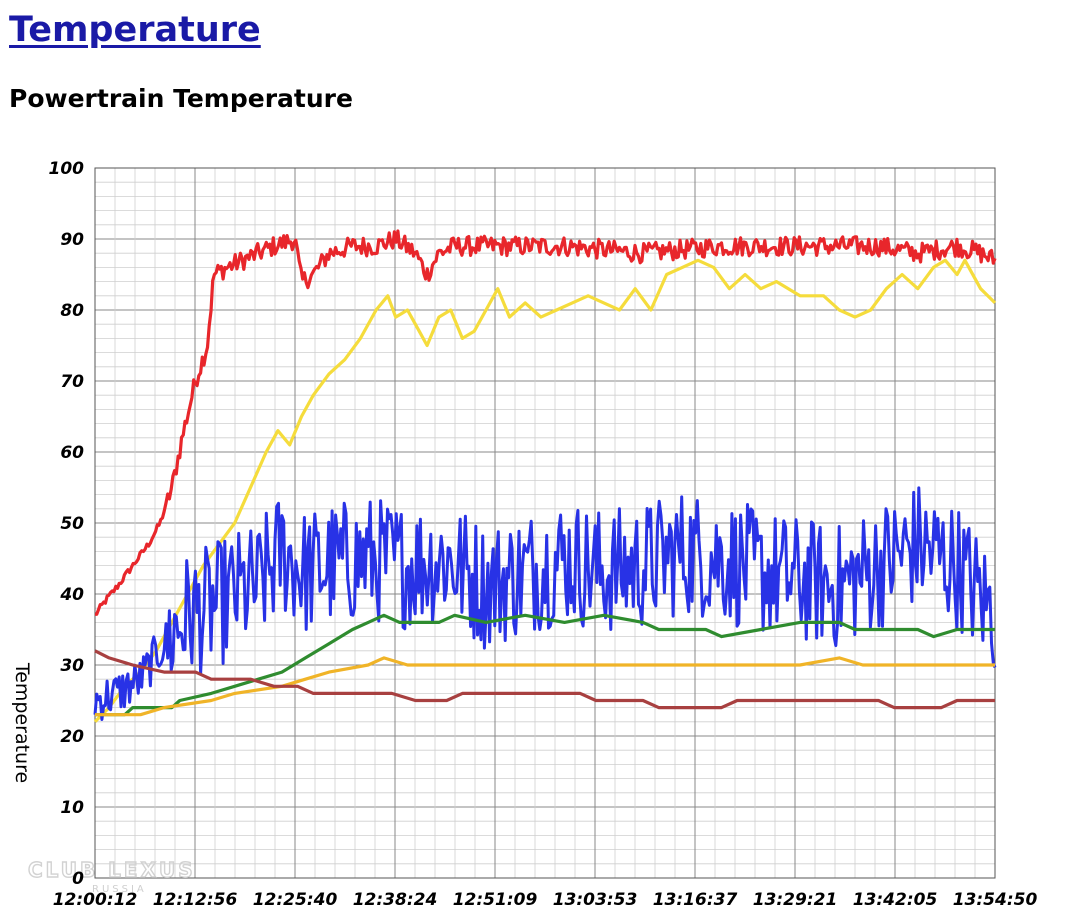  What do you see at coordinates (135, 30) in the screenshot?
I see `page-title-link: Temperature` at bounding box center [135, 30].